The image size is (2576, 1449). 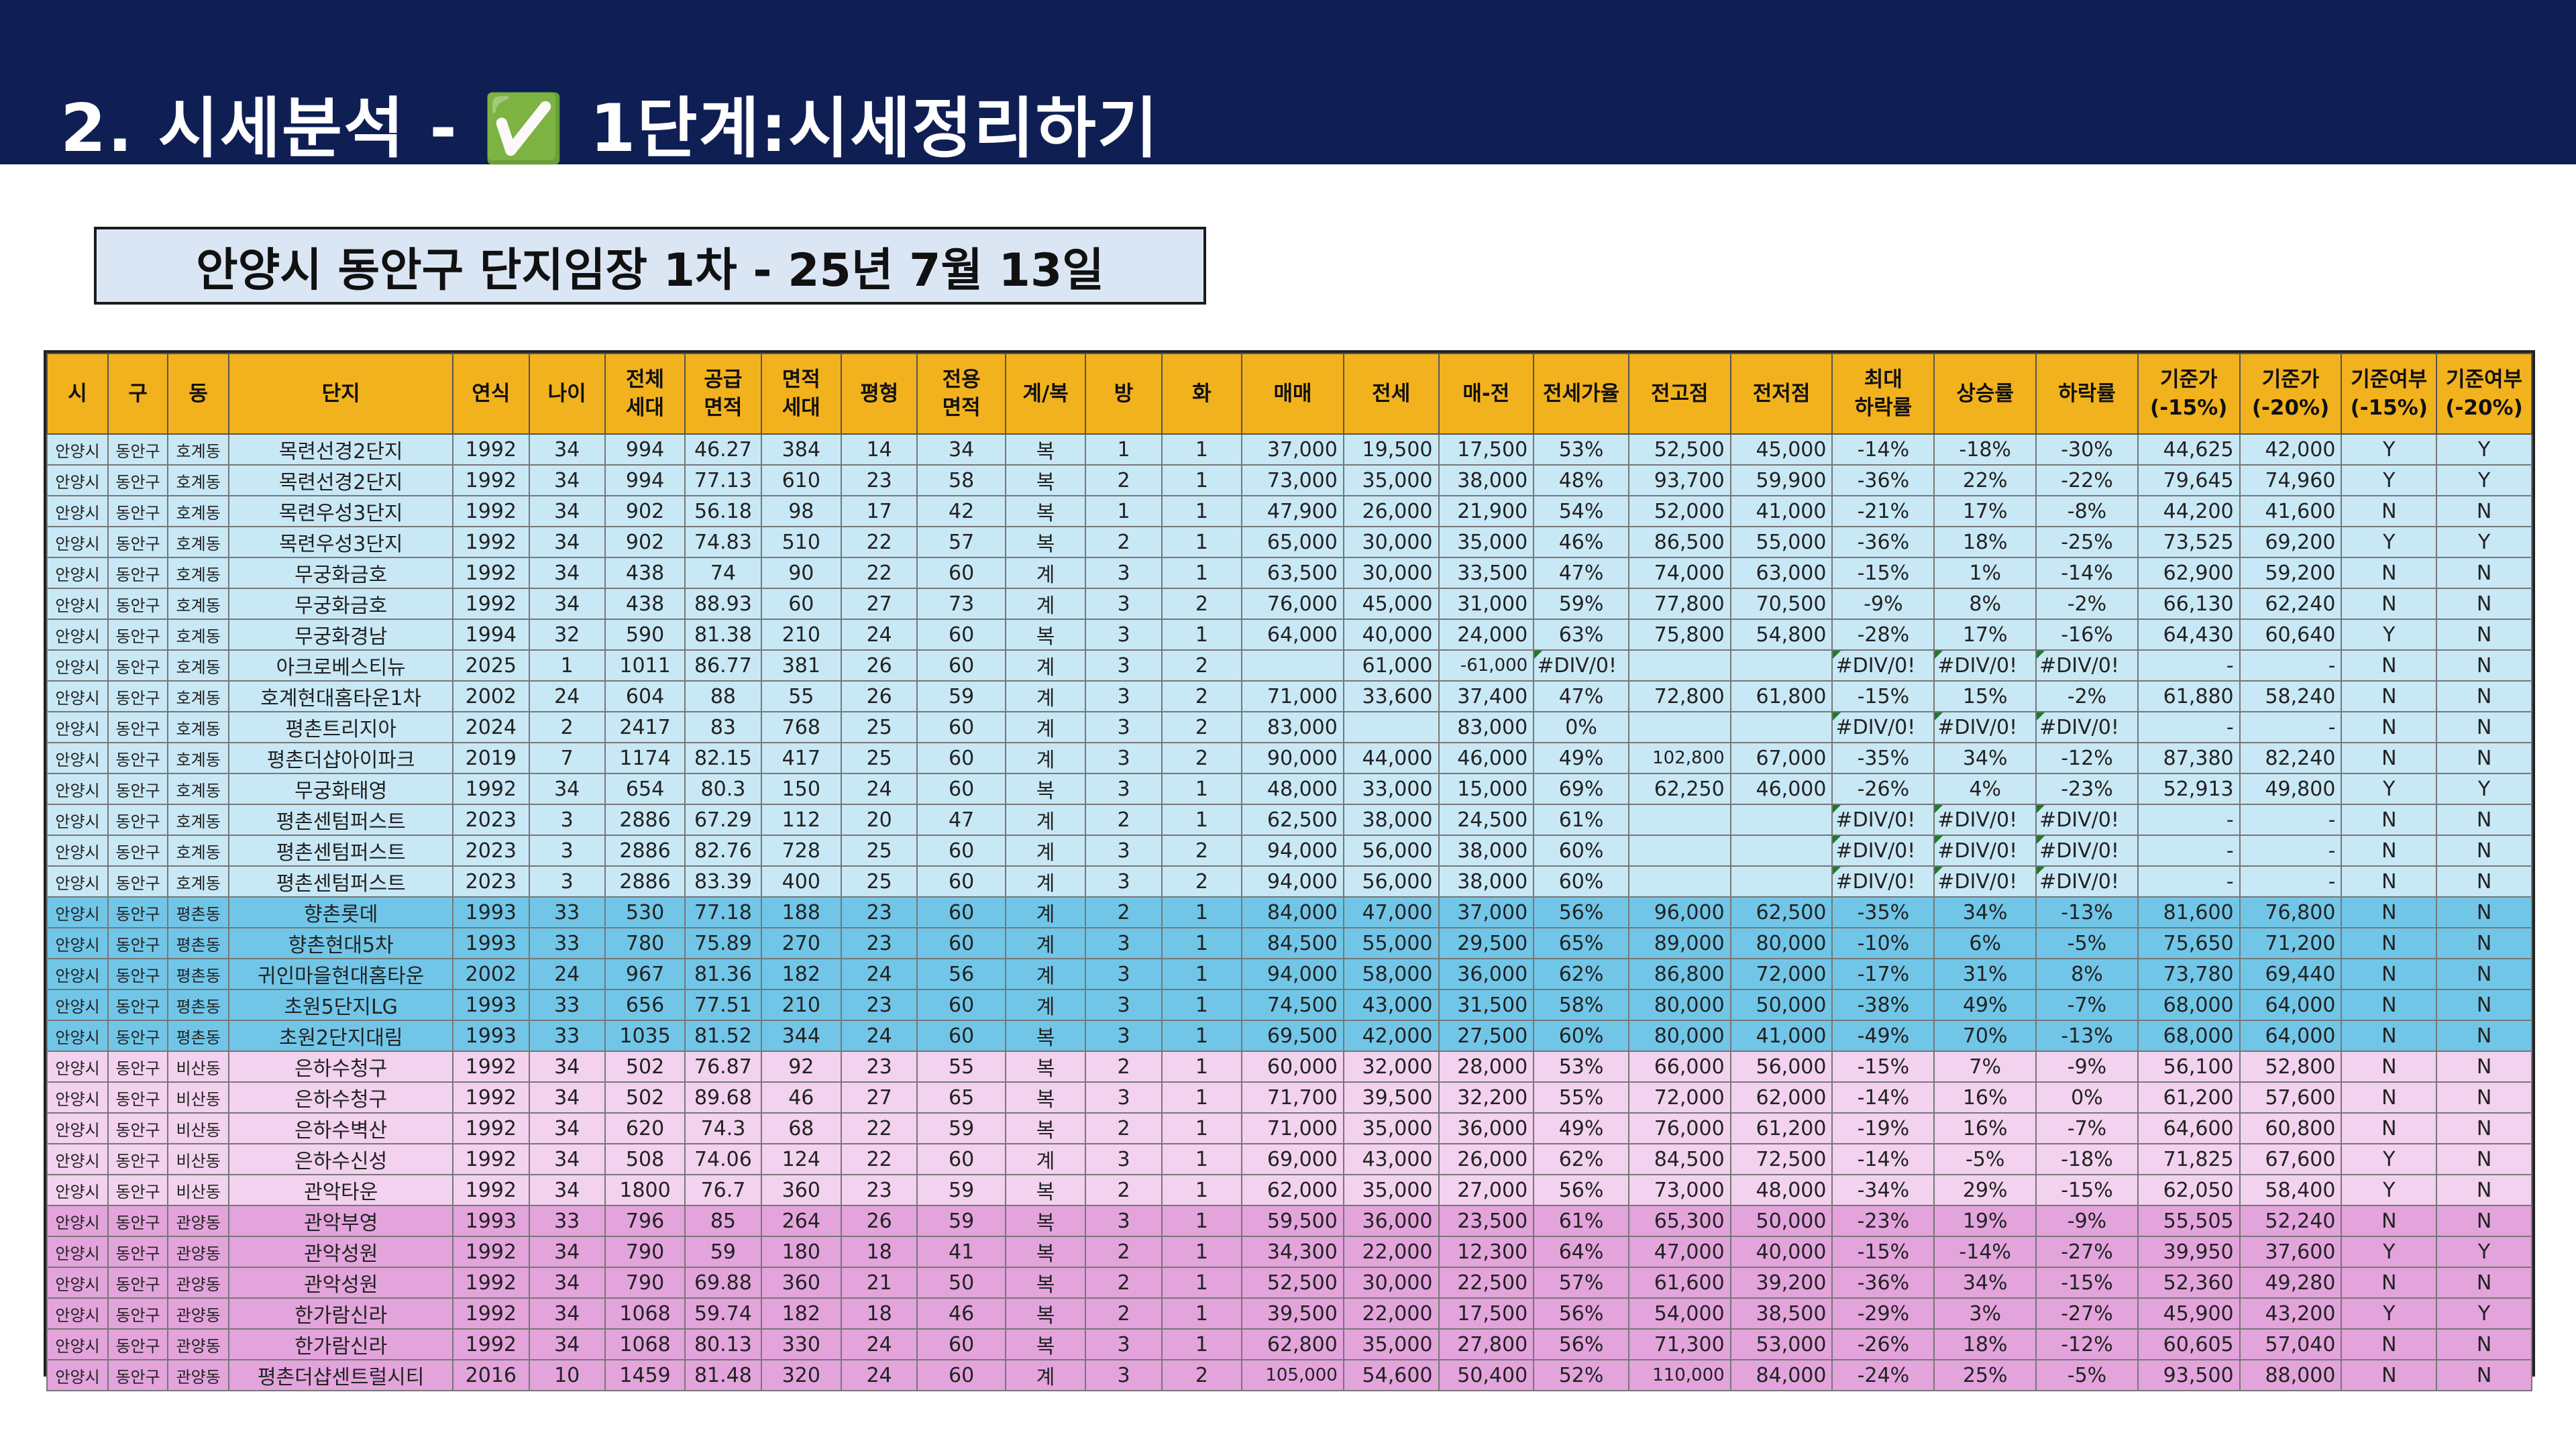 I want to click on table-cell: 47%, so click(x=1581, y=573).